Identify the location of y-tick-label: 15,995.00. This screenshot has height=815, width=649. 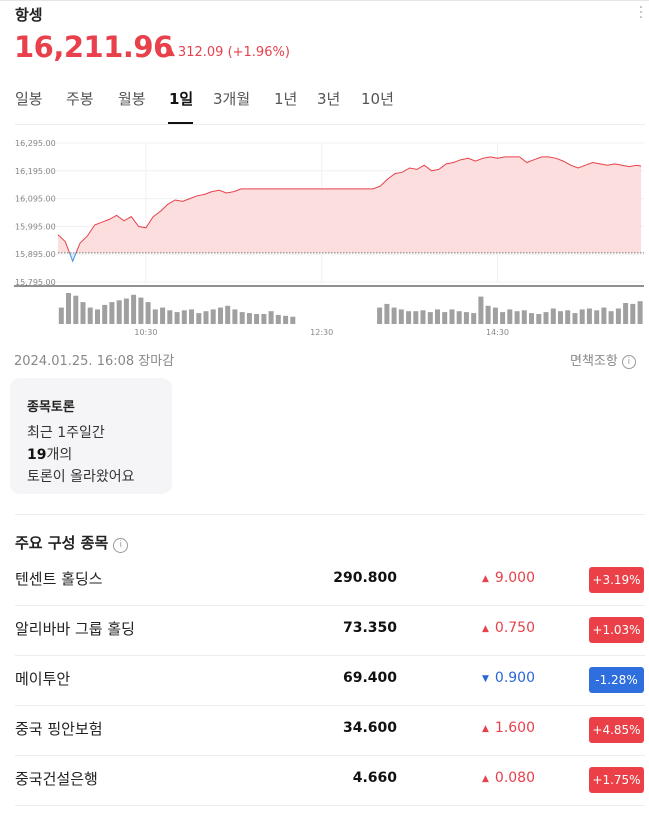
(35, 226).